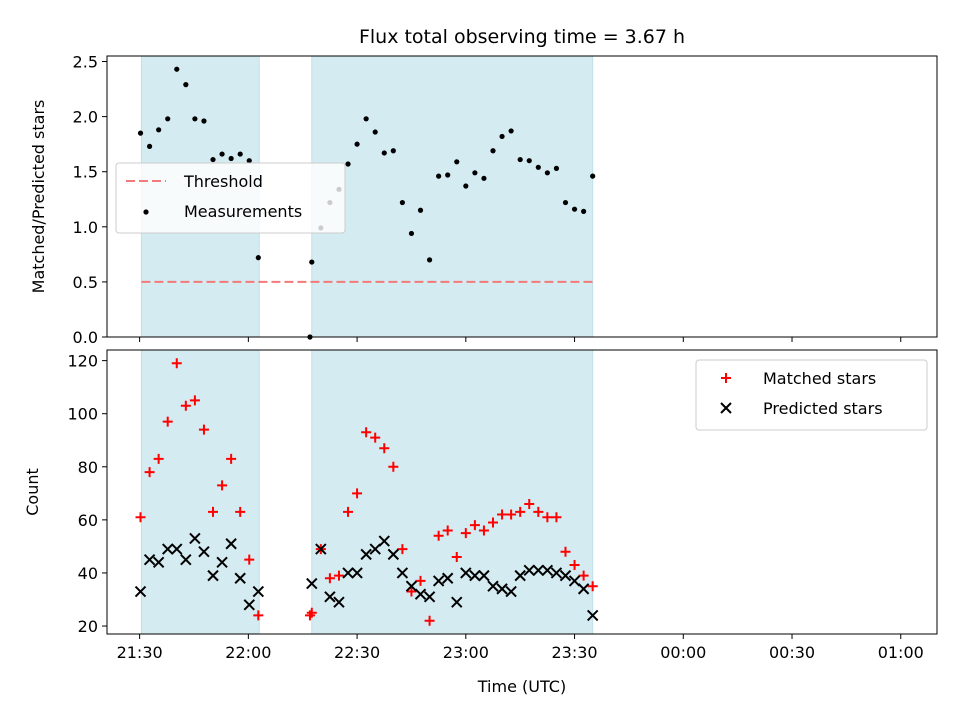 This screenshot has width=960, height=720. What do you see at coordinates (521, 686) in the screenshot?
I see `x-axis-label: Time (UTC)` at bounding box center [521, 686].